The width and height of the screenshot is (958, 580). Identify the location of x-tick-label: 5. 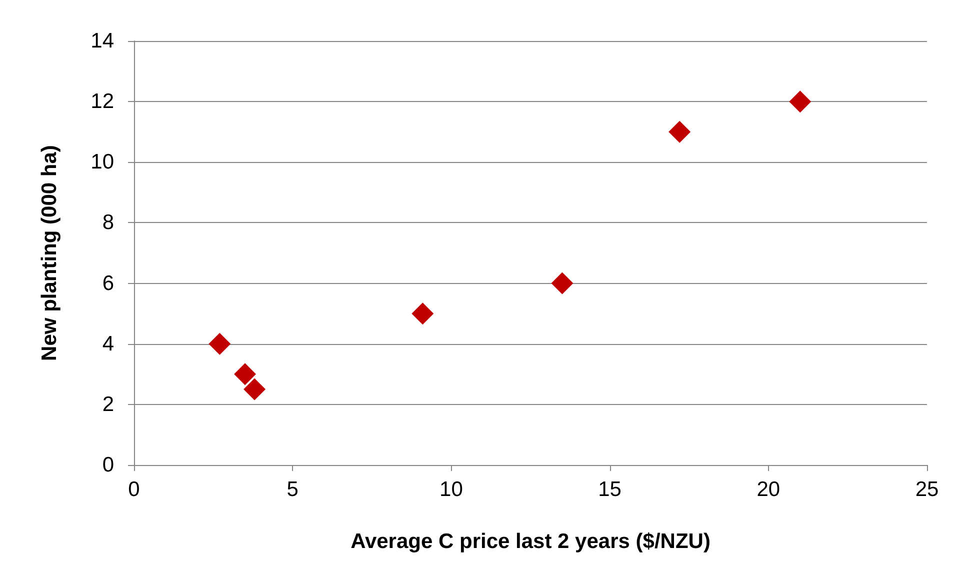
(292, 489).